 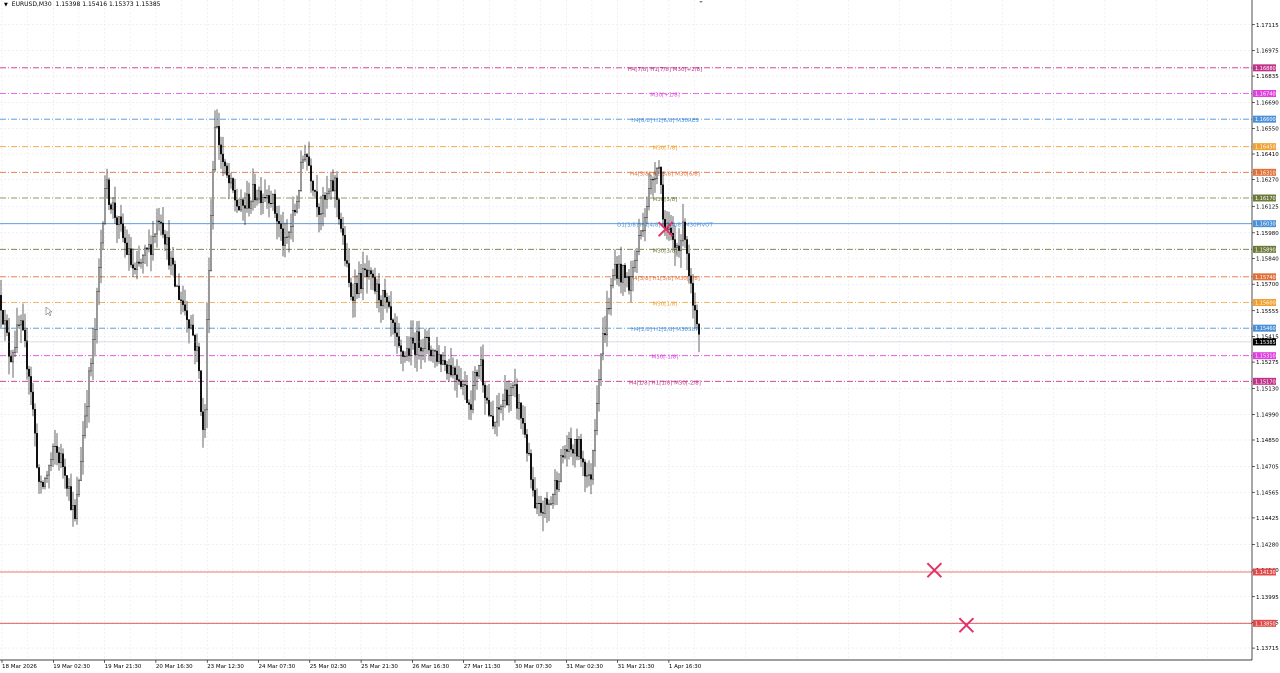 What do you see at coordinates (665, 200) in the screenshot?
I see `level-label: M30[5/8]` at bounding box center [665, 200].